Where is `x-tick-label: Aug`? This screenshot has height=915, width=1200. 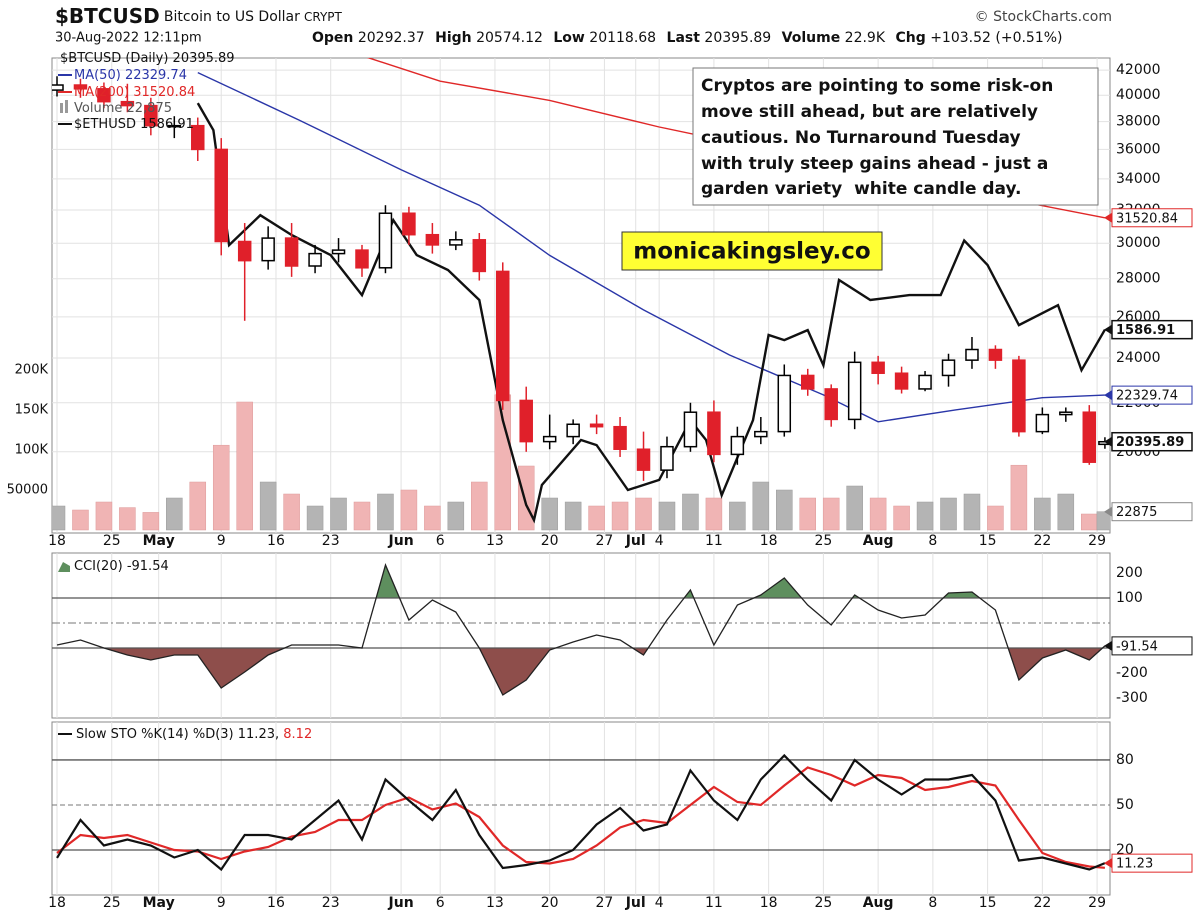 x-tick-label: Aug is located at coordinates (878, 903).